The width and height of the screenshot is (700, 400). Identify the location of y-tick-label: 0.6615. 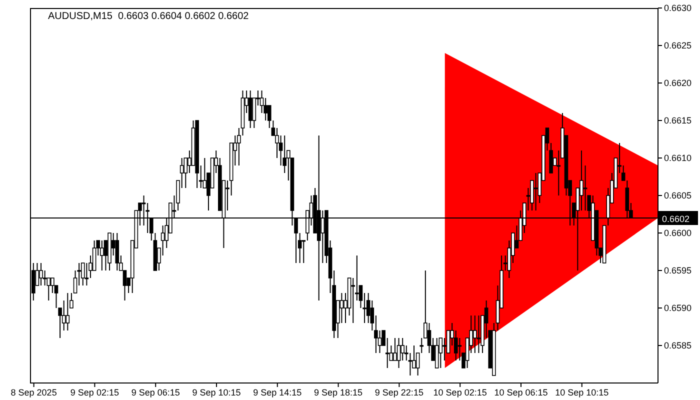
(678, 121).